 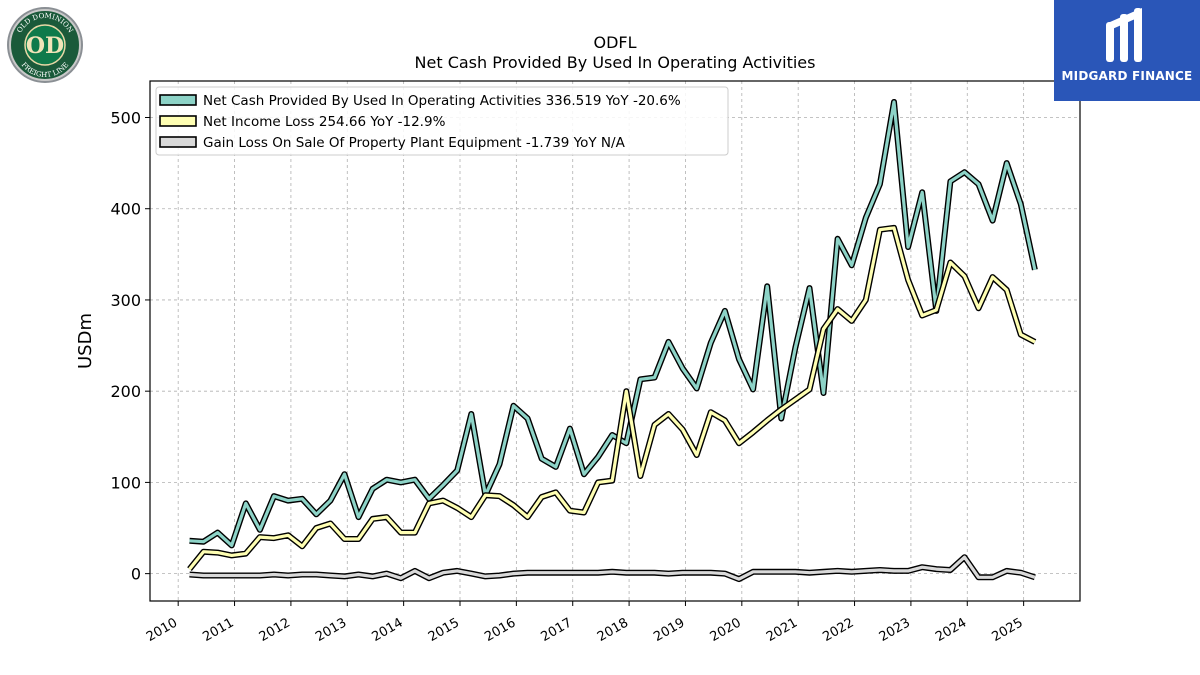 I want to click on x-tick-label: 2015, so click(x=444, y=630).